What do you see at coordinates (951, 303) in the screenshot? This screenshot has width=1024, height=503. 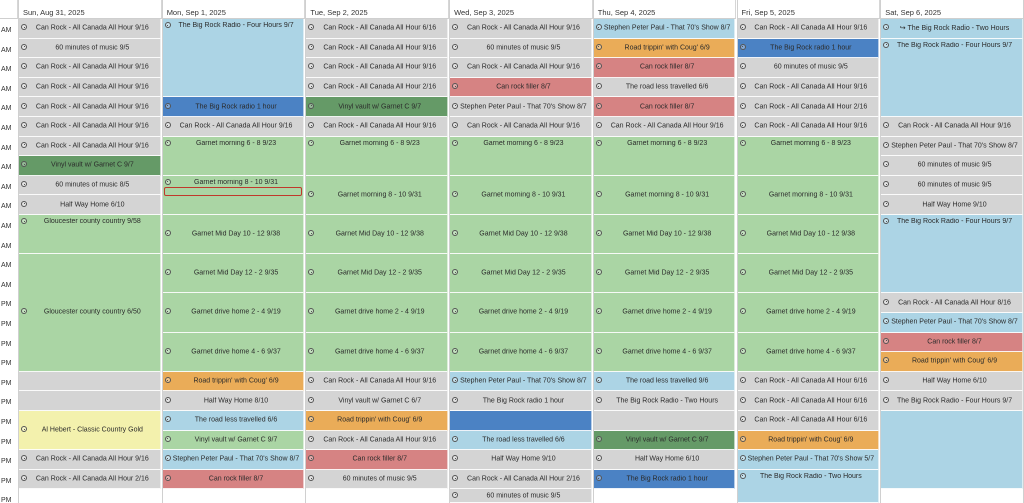 I see `calendar-event: Can Rock - All Canada All Hour 8/16` at bounding box center [951, 303].